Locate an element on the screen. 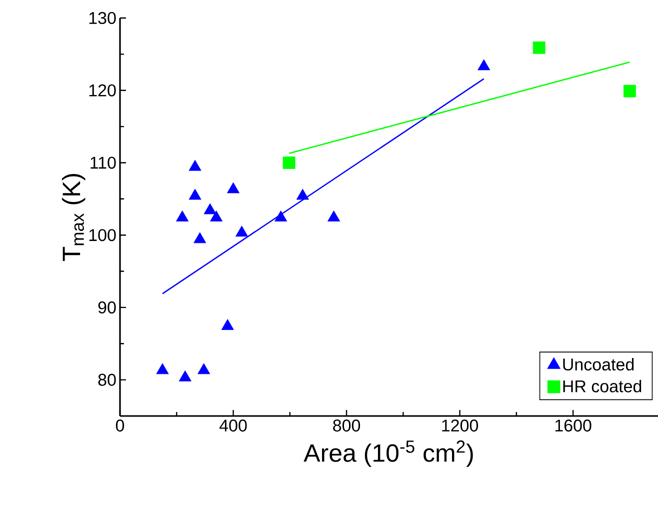 The image size is (658, 506). y-axis-title: T$_{max}$ (K) is located at coordinates (74, 217).